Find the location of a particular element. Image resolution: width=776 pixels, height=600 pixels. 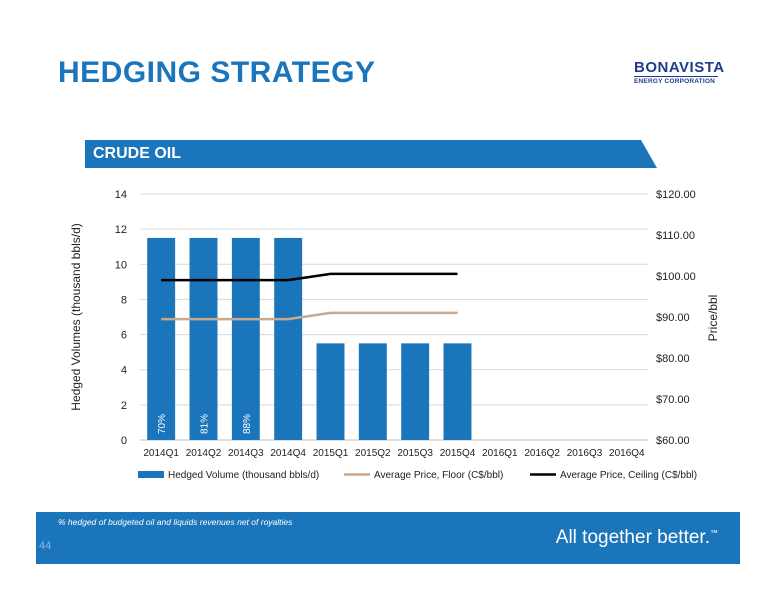

logo-wordmark: BONAVISTA is located at coordinates (679, 67).